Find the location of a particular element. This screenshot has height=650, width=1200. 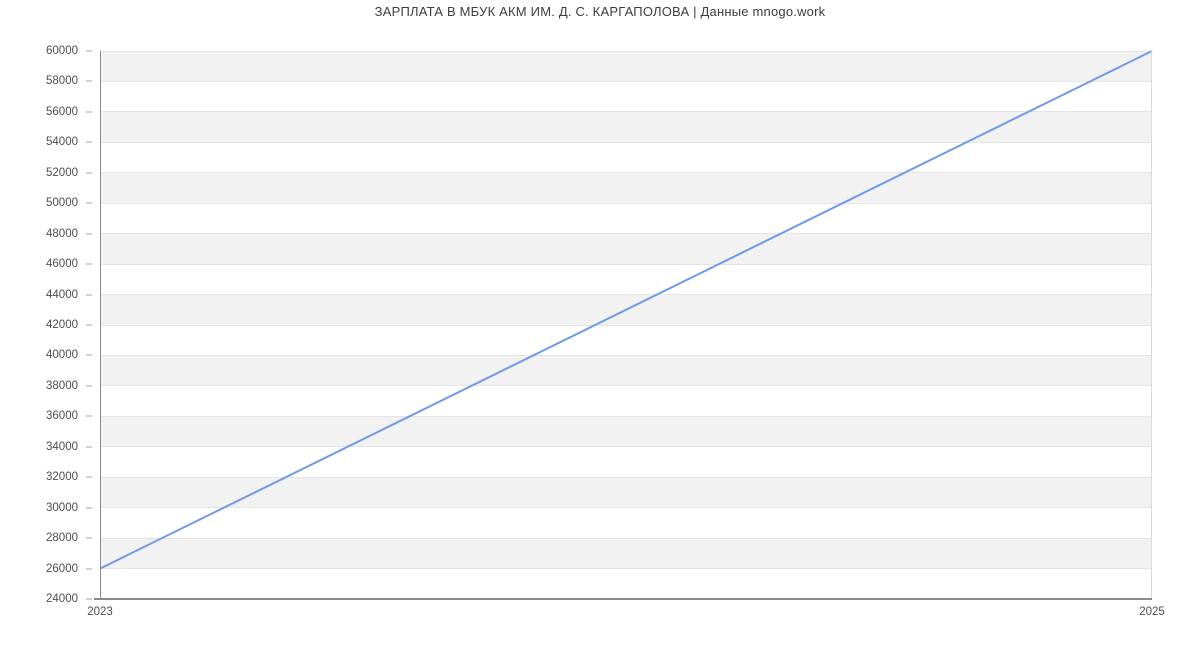

y-tick-label: 38000 is located at coordinates (62, 385).